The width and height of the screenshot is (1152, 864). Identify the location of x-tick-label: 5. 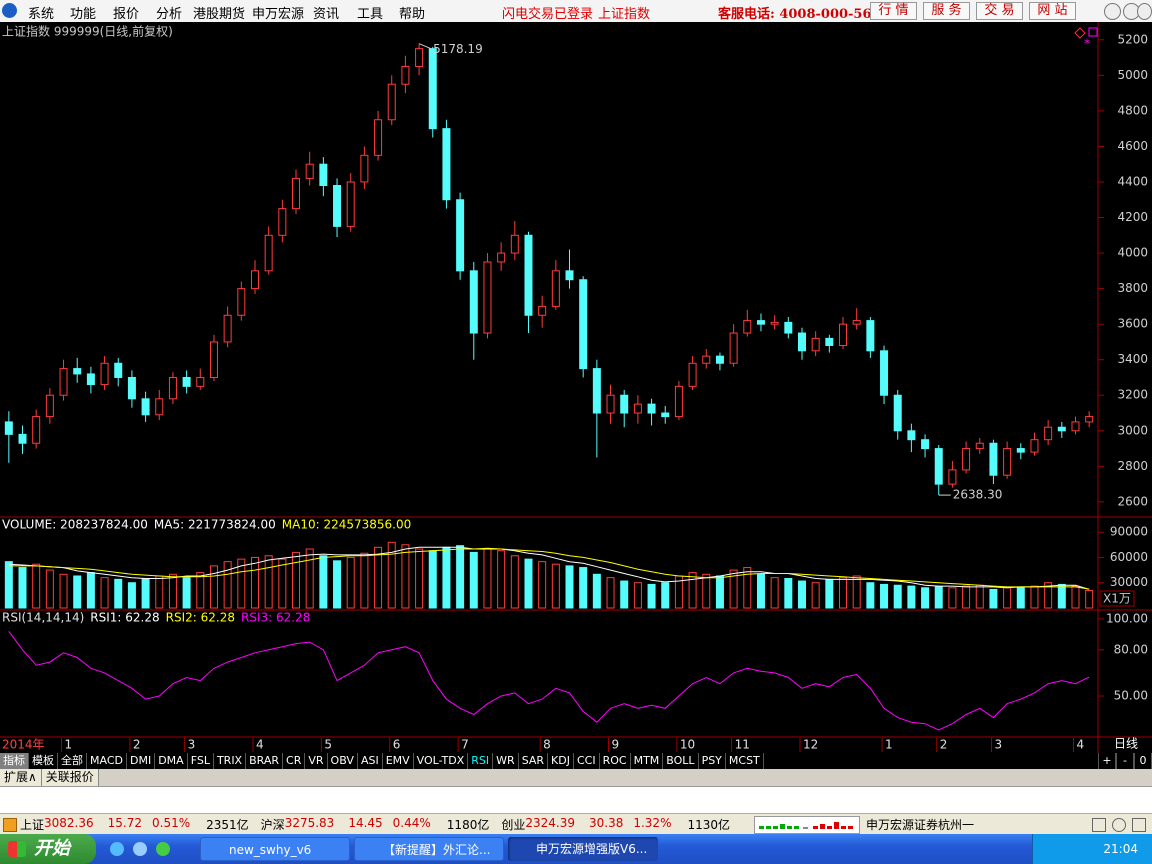
(328, 745).